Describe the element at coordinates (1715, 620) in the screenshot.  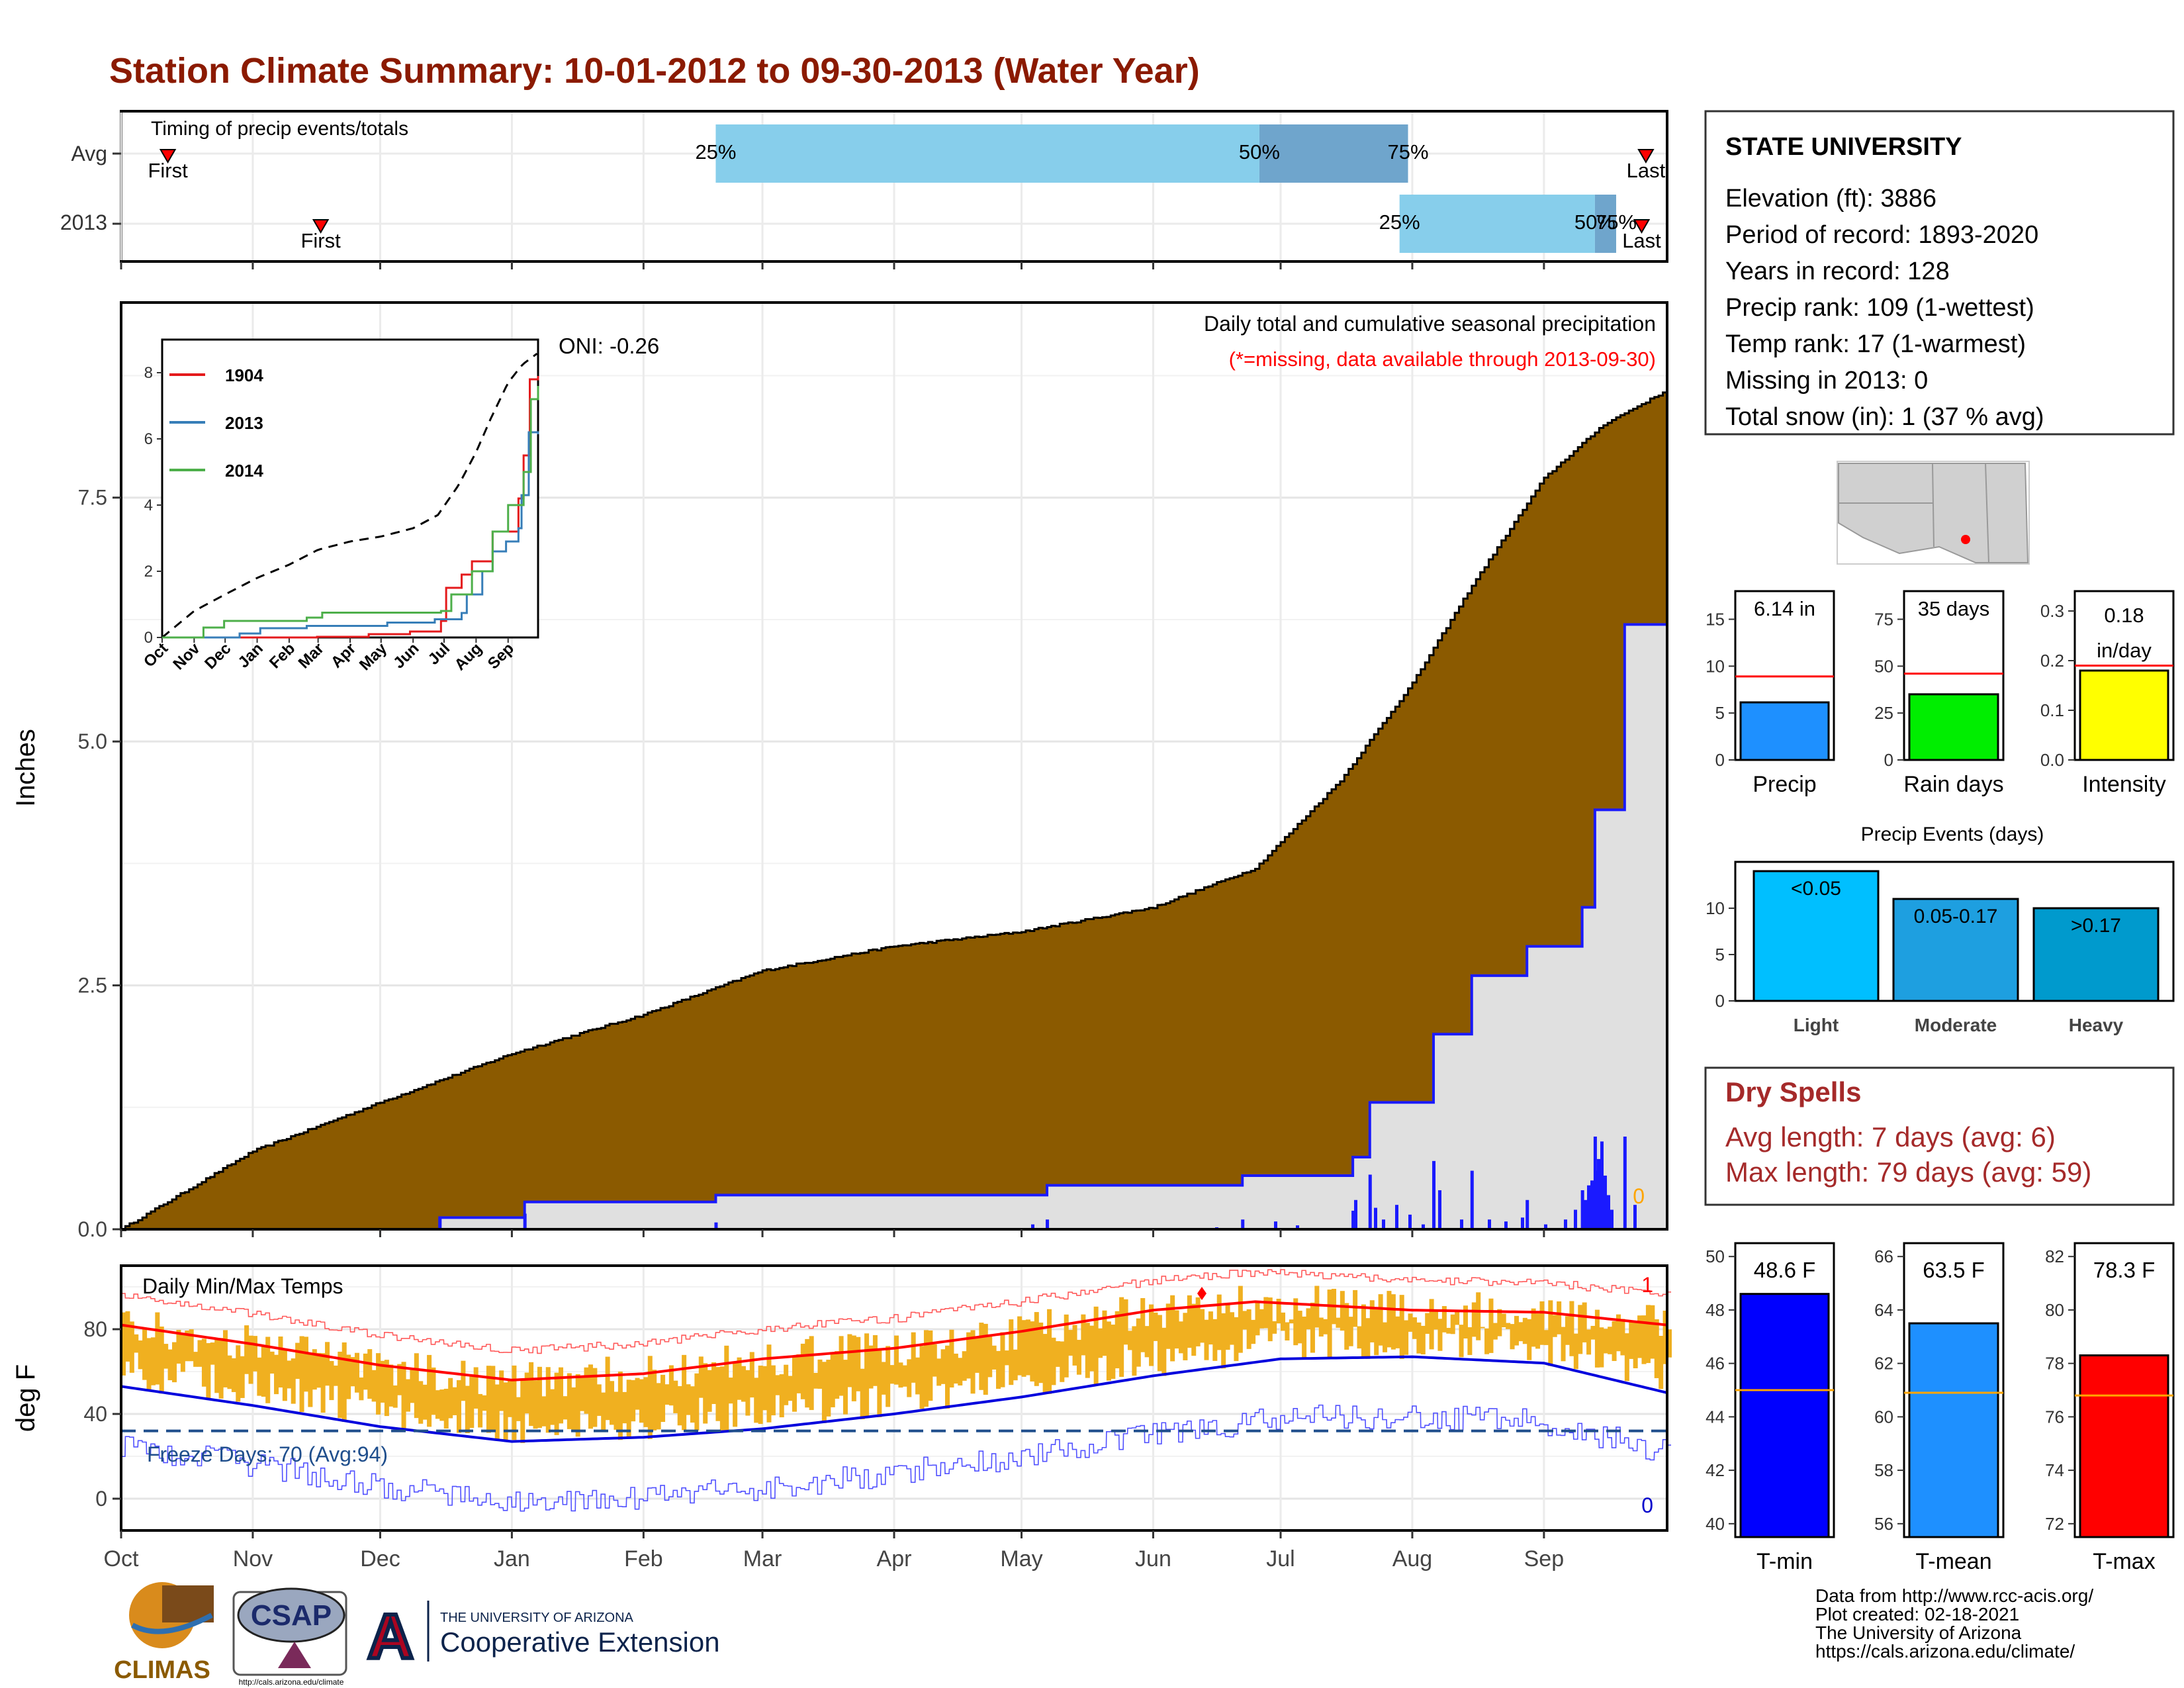
I see `summary-tick-label-0-3: 15` at that location.